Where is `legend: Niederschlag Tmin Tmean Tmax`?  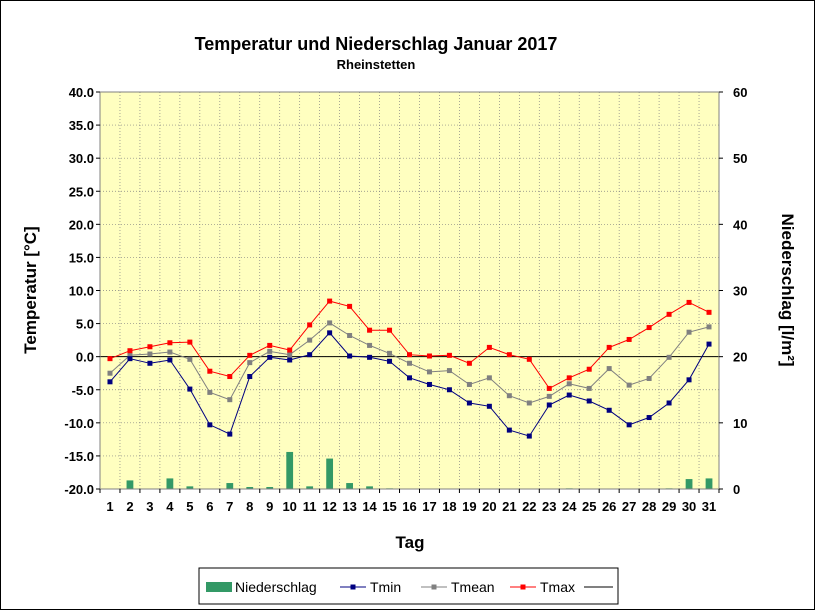
legend: Niederschlag Tmin Tmean Tmax is located at coordinates (408, 586).